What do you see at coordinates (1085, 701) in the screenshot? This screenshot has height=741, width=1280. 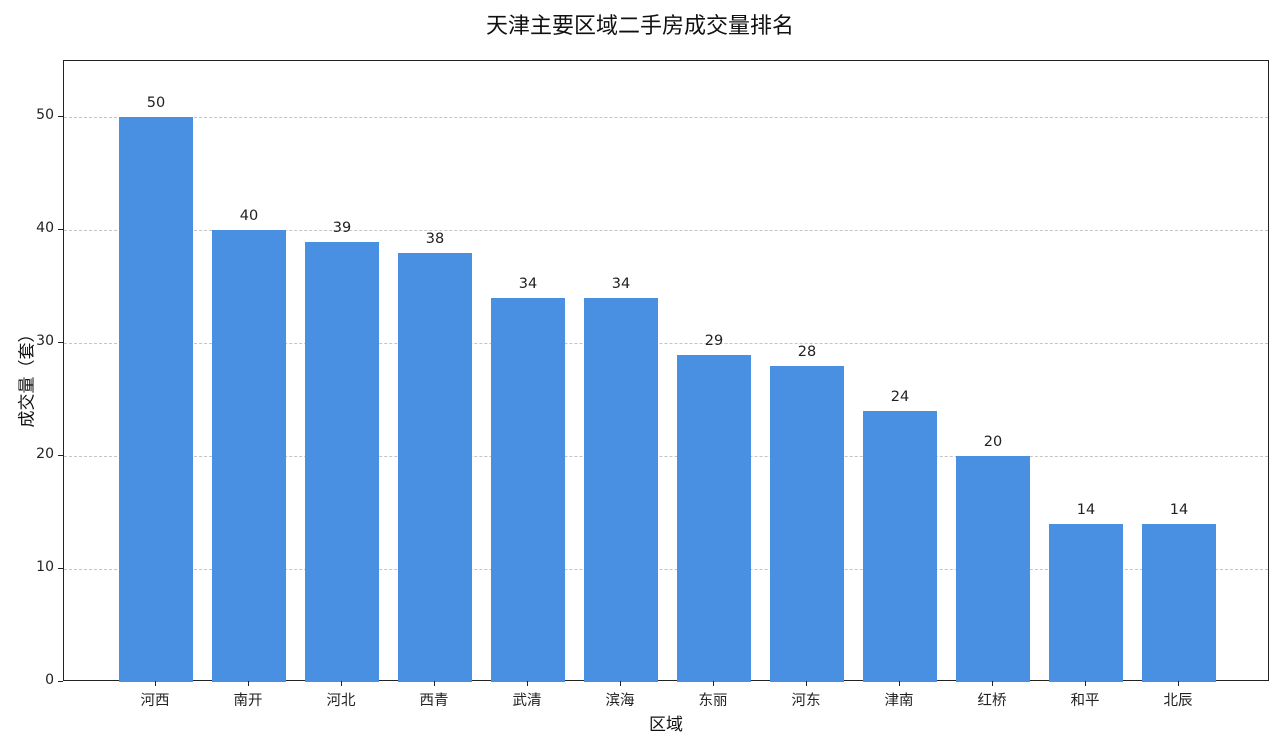 I see `x-tick-label: 和平` at bounding box center [1085, 701].